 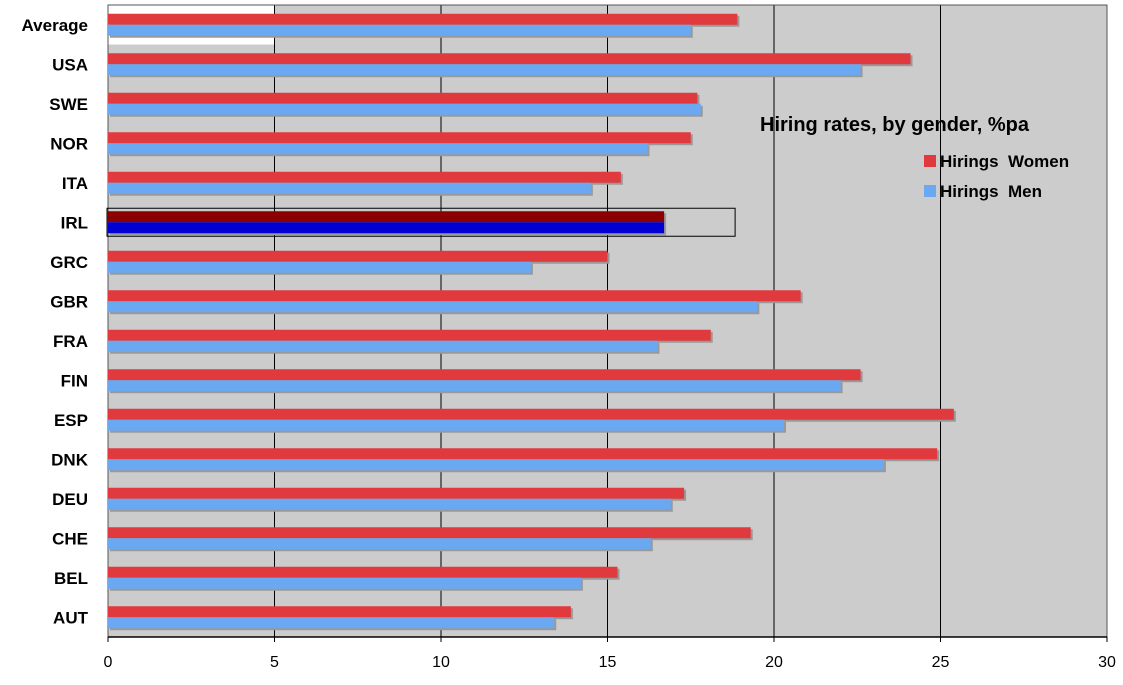 What do you see at coordinates (386, 217) in the screenshot?
I see `bar-women-irl` at bounding box center [386, 217].